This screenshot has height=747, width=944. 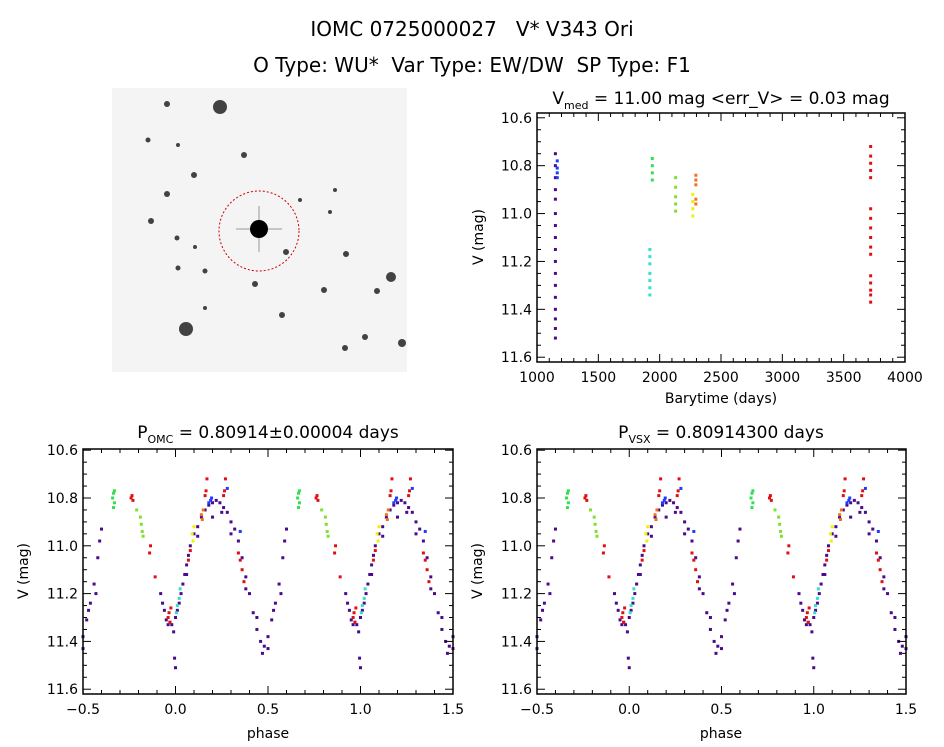 I want to click on y-axis-label: V (mag), so click(x=24, y=571).